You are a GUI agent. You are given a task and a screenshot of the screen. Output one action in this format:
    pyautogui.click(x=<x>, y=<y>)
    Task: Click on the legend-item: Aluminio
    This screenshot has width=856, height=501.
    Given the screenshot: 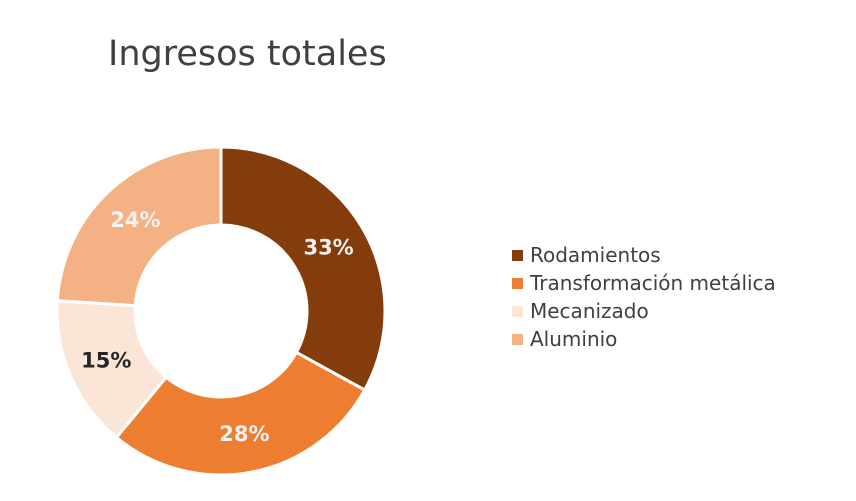 What is the action you would take?
    pyautogui.click(x=644, y=339)
    